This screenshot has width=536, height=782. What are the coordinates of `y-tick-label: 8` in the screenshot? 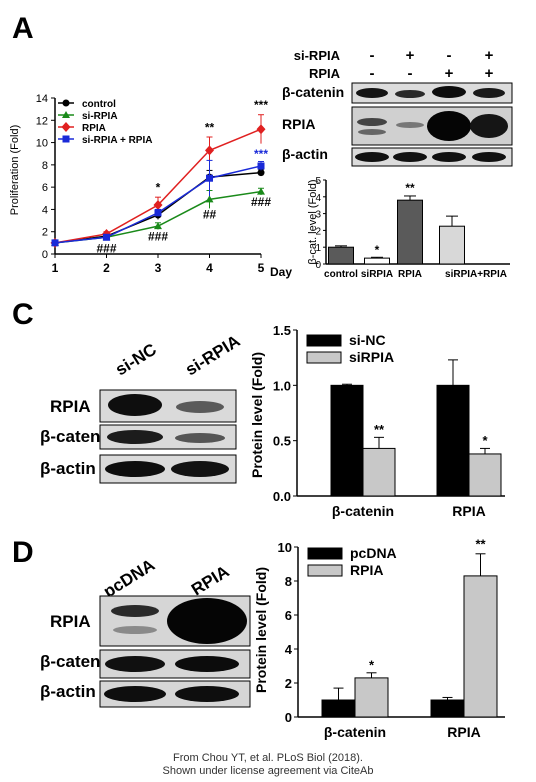 It's located at (45, 166).